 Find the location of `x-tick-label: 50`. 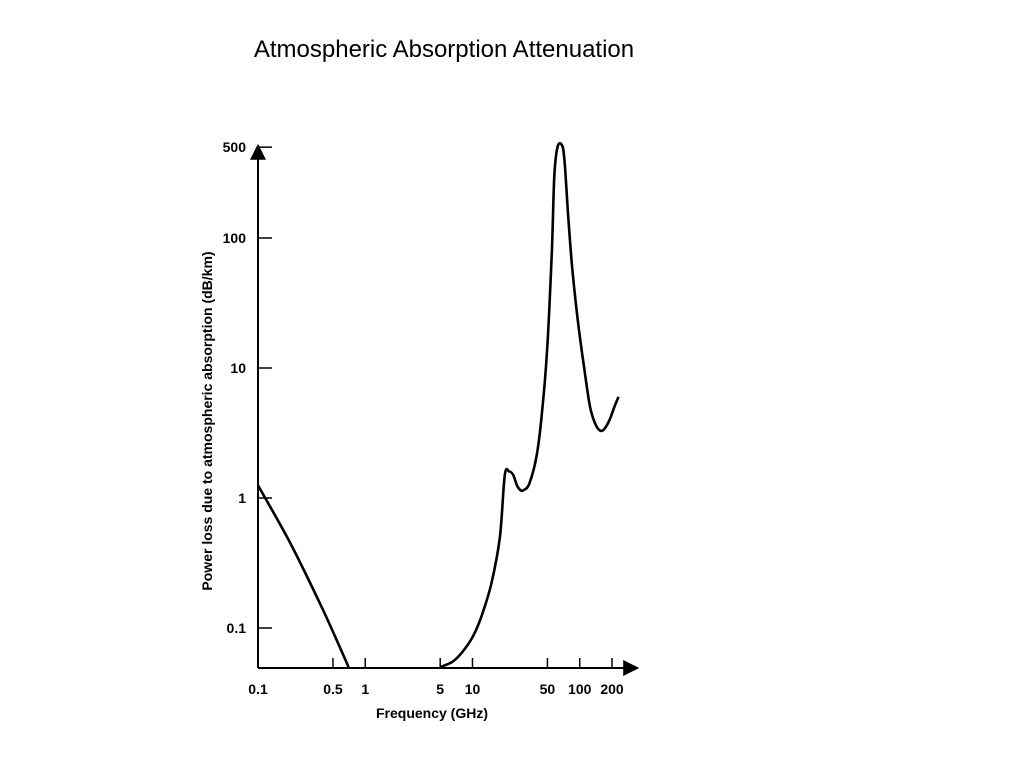

x-tick-label: 50 is located at coordinates (548, 689).